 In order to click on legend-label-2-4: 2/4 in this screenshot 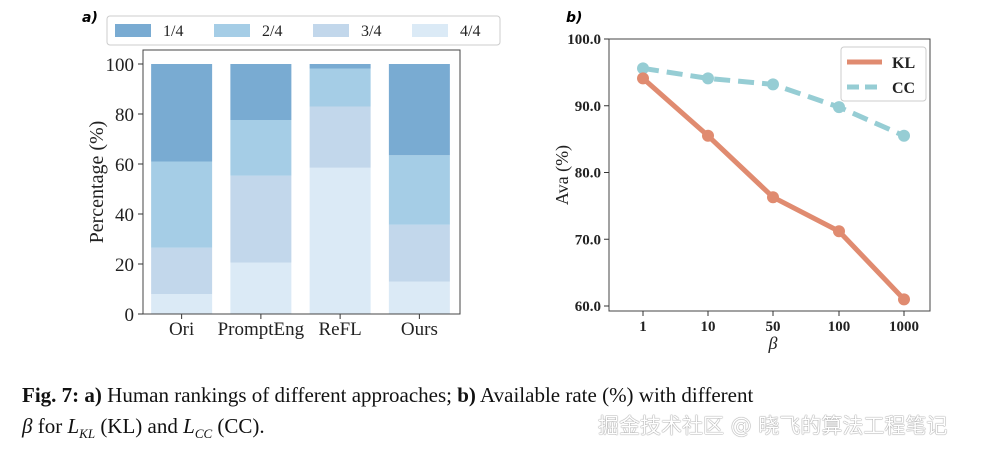, I will do `click(272, 31)`.